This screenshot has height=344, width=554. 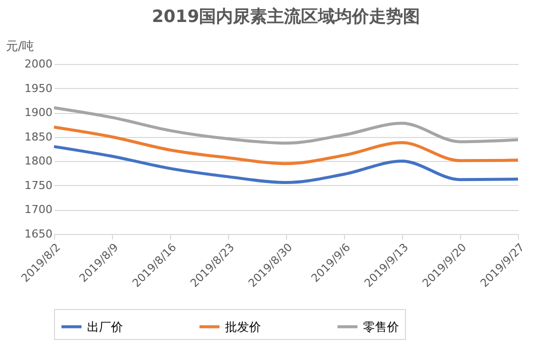 I want to click on y-axis-title: 元/吨, so click(x=20, y=46).